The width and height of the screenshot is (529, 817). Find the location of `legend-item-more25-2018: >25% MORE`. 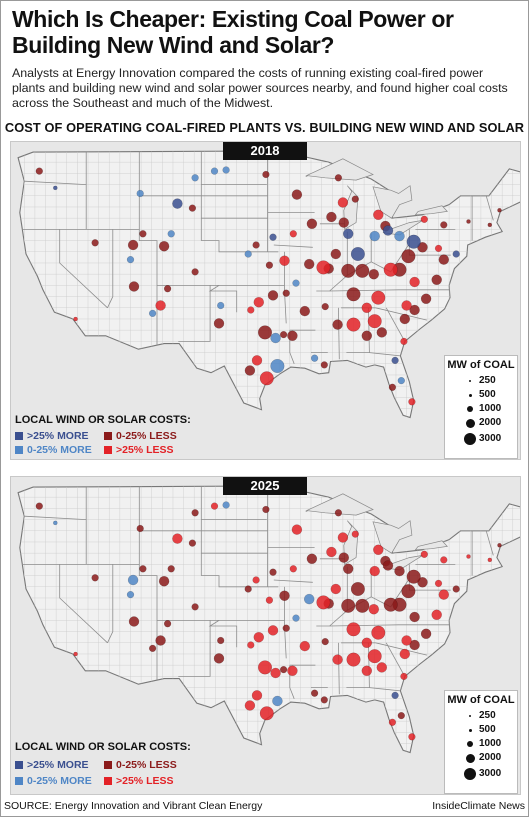

legend-item-more25-2018: >25% MORE is located at coordinates (52, 436).